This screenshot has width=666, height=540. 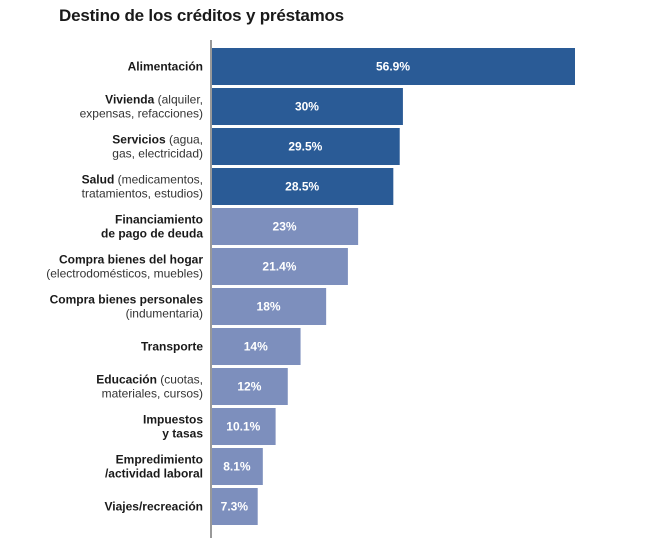 I want to click on bar-value-label-10: 8.1%, so click(x=237, y=467).